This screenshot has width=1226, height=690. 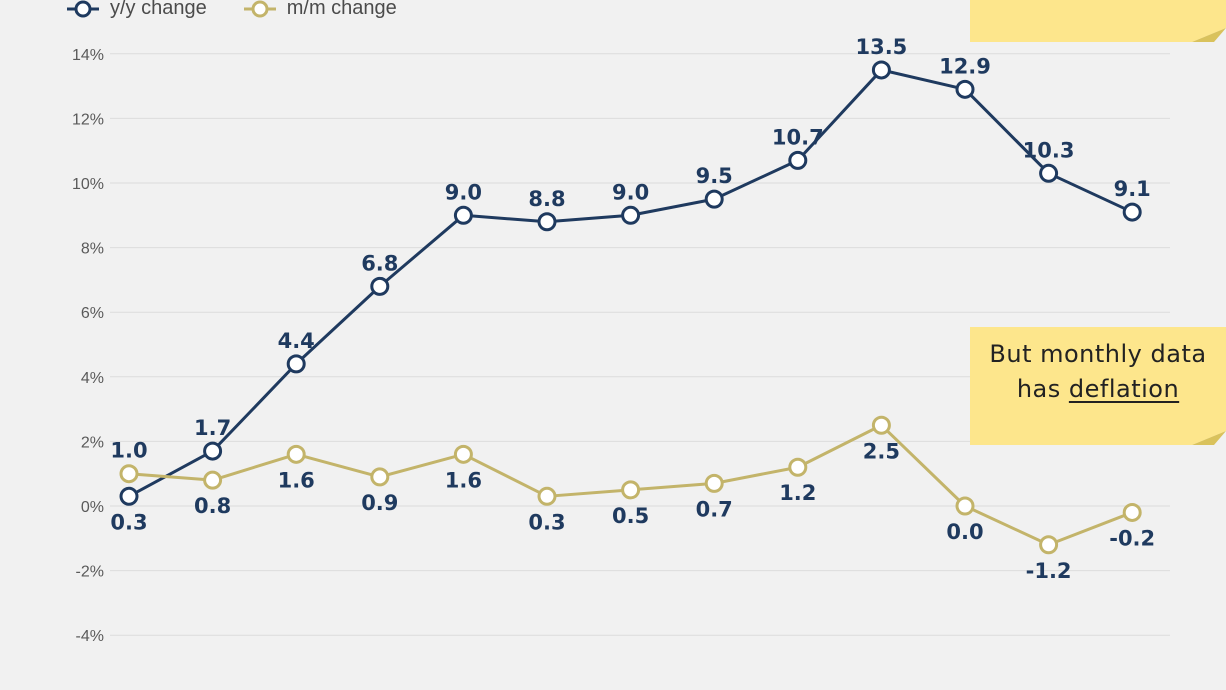 I want to click on y-tick-label: 4%, so click(x=92, y=378).